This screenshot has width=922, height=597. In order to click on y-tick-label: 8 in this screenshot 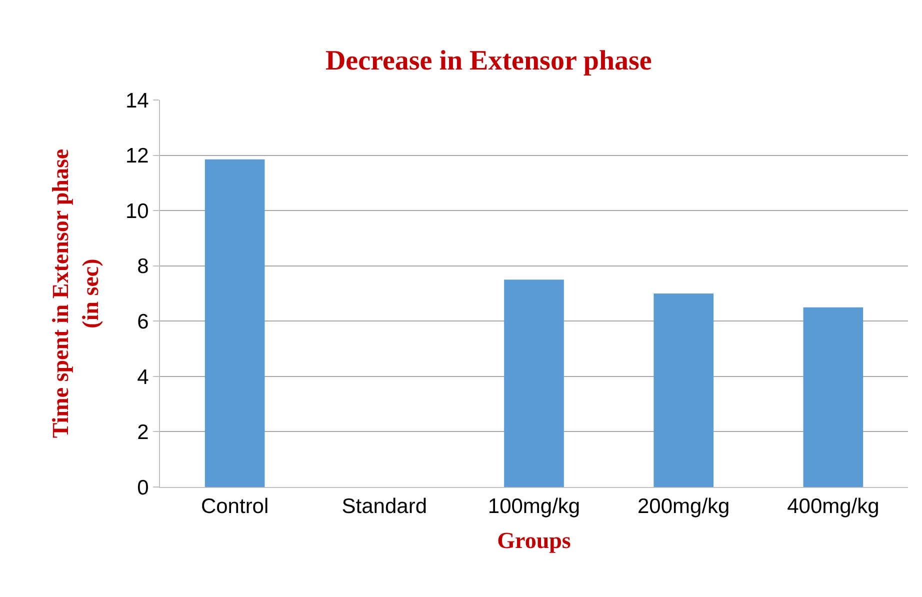, I will do `click(143, 266)`.